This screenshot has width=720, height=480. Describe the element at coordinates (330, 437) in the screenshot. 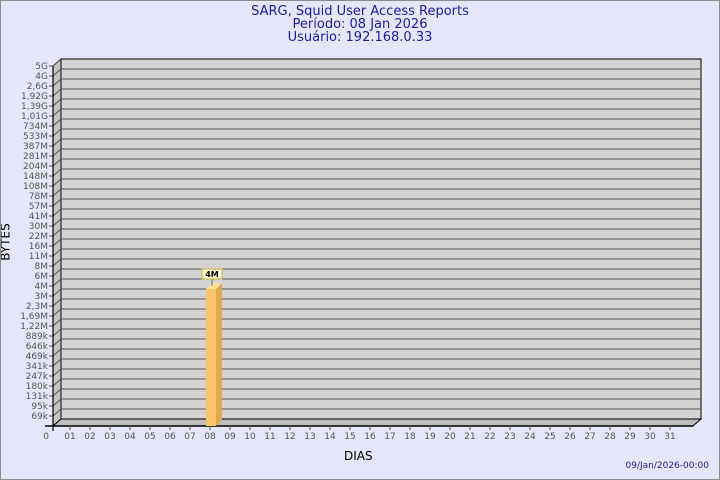

I see `x-tick-label: 14` at that location.